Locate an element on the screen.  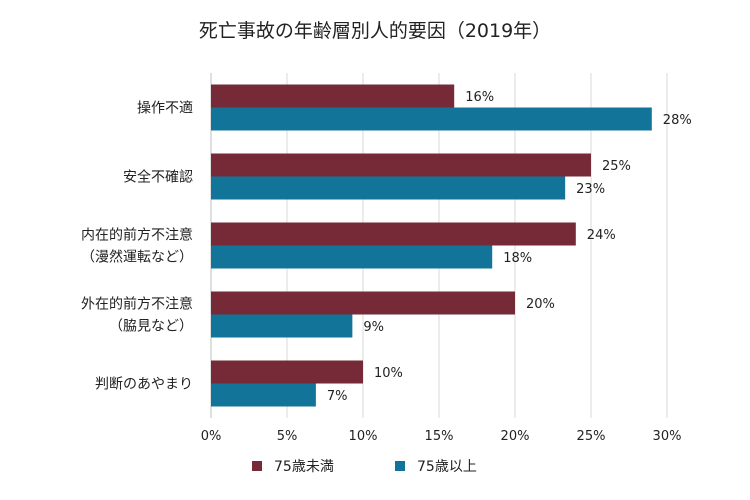
data-label: 20% is located at coordinates (540, 304).